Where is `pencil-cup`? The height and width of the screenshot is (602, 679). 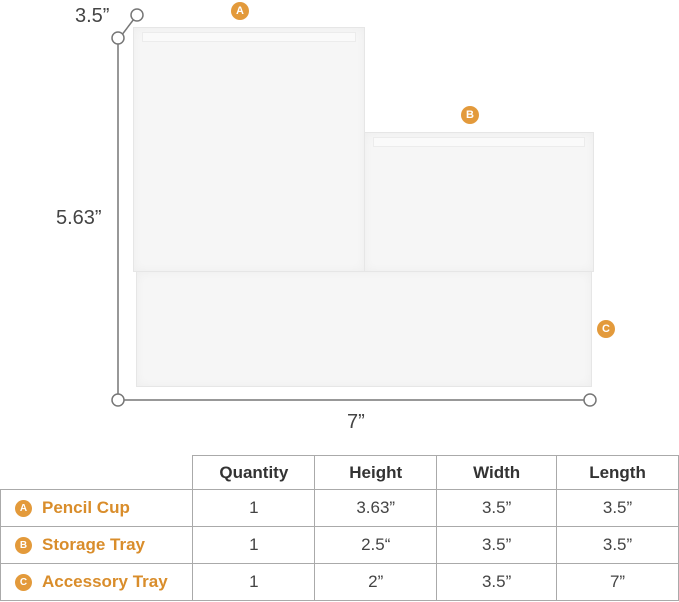 pencil-cup is located at coordinates (249, 149).